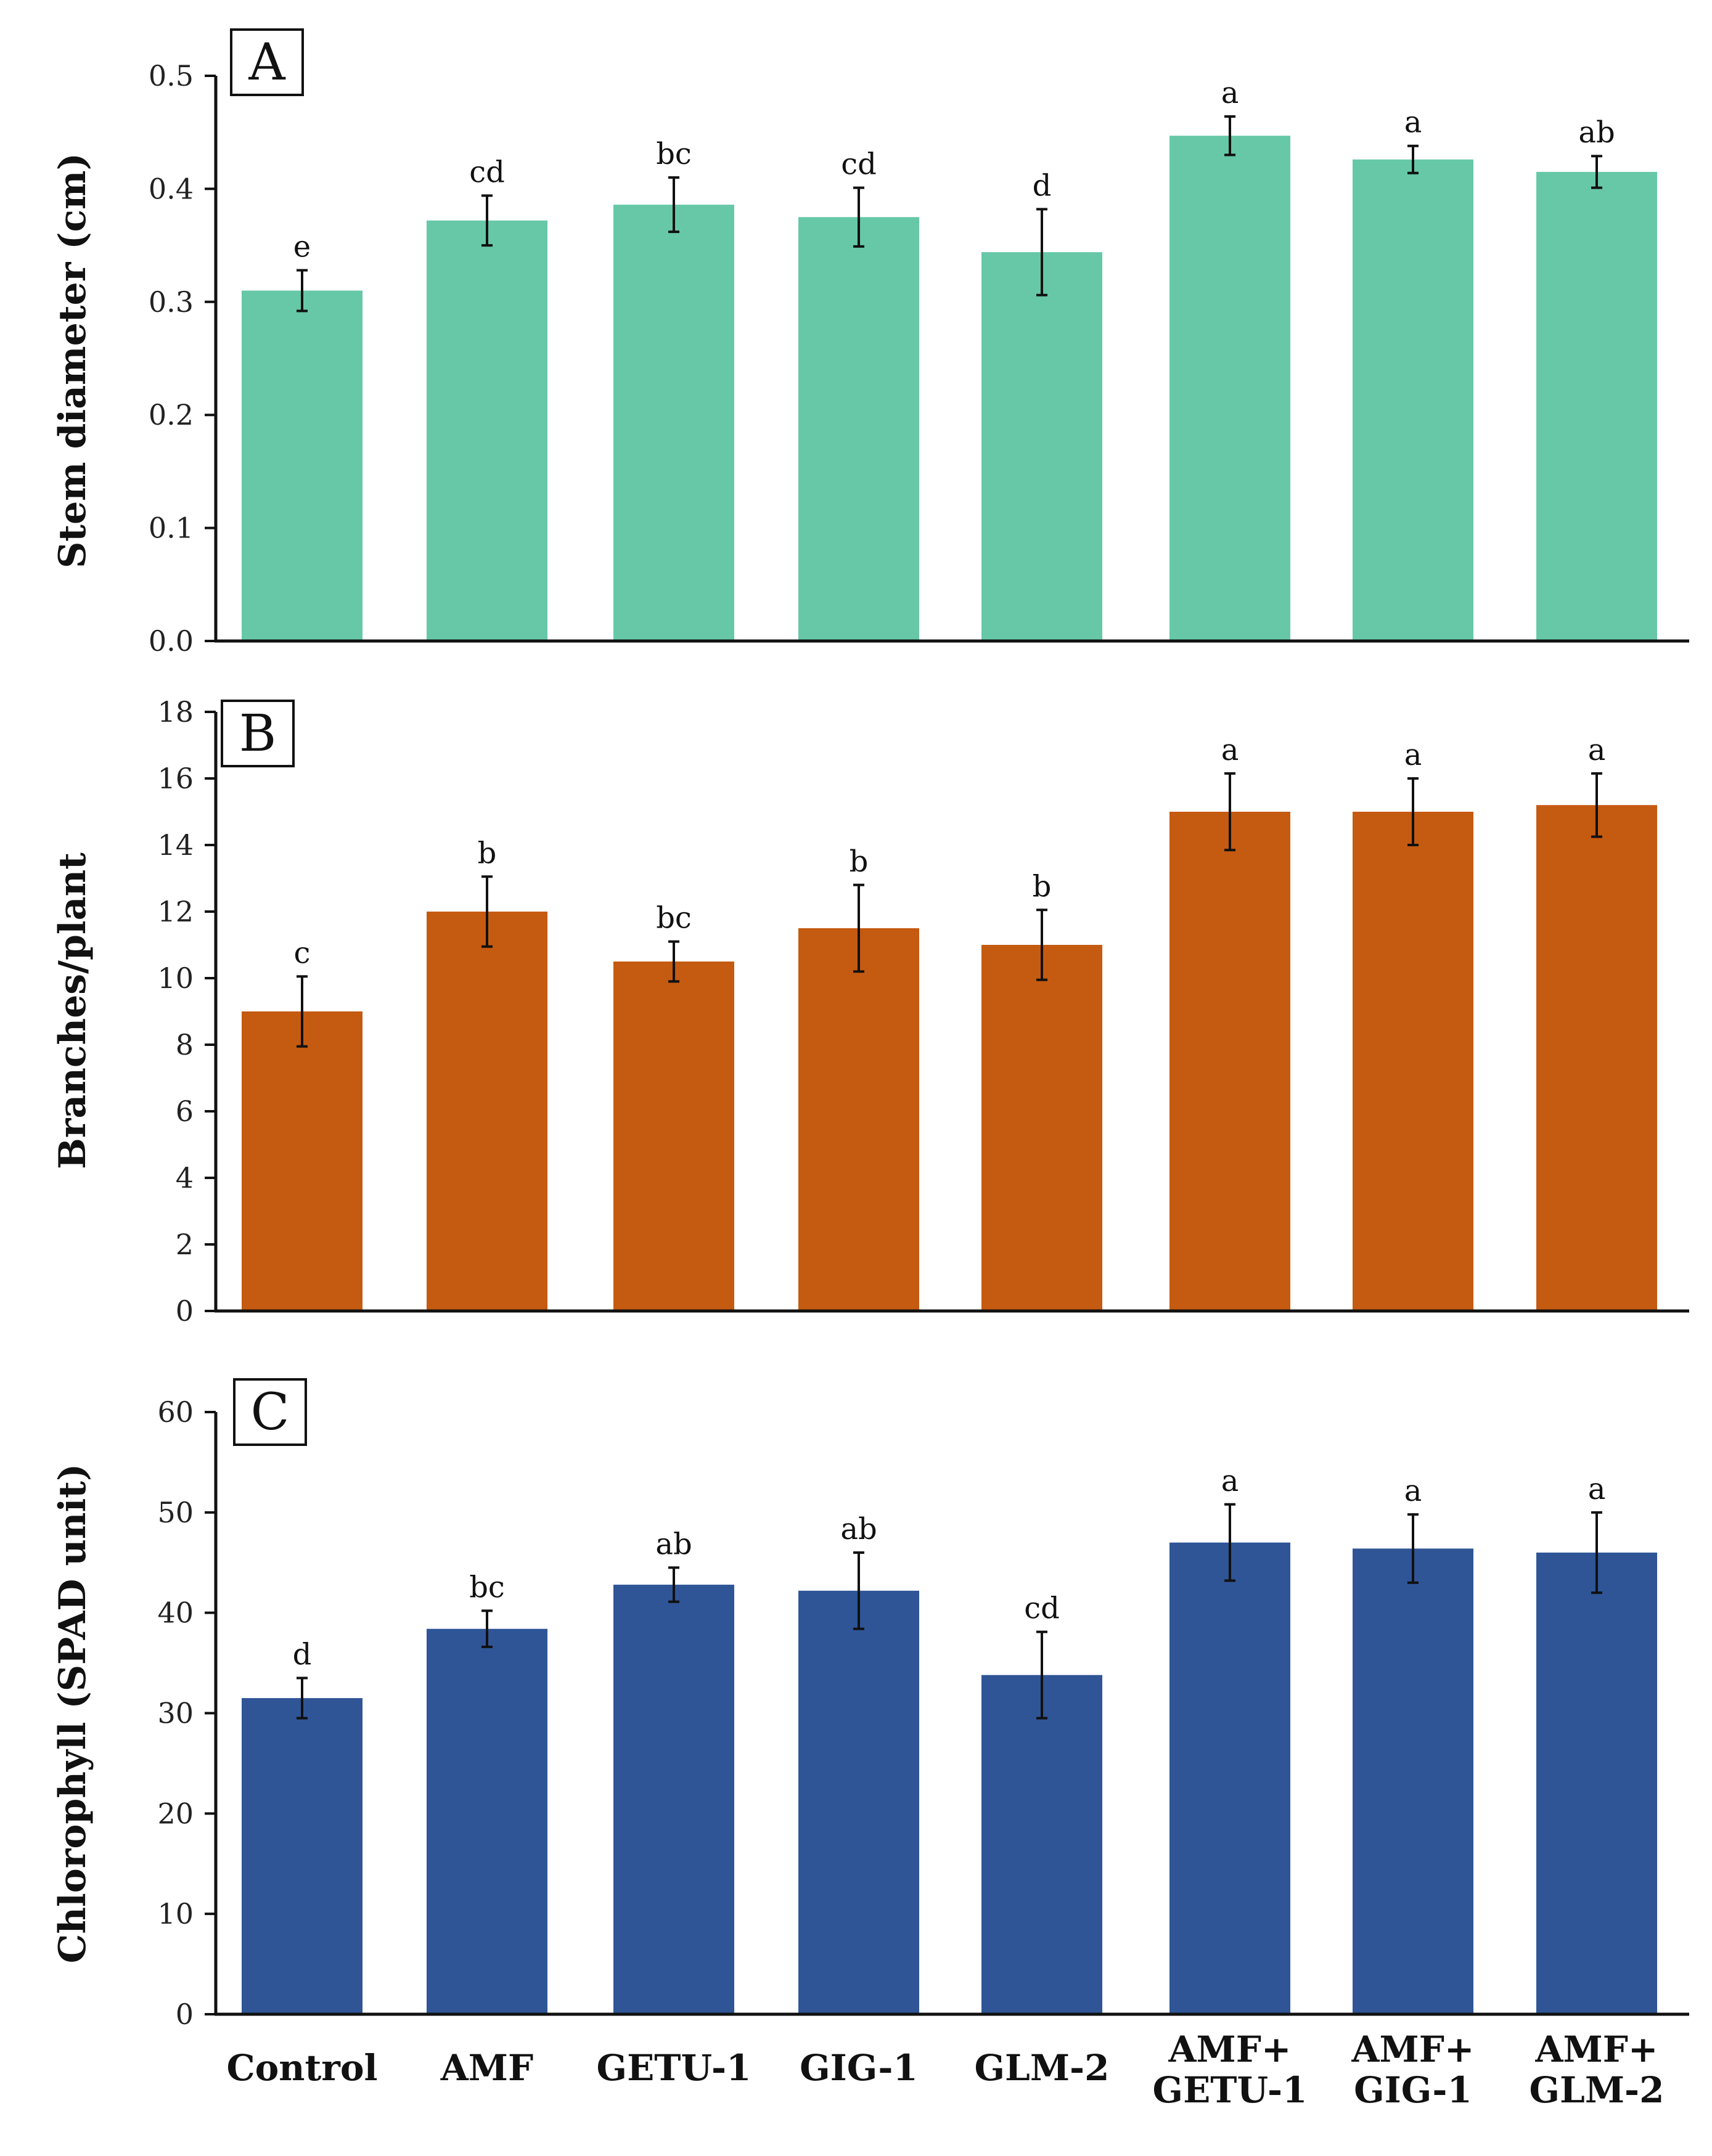  I want to click on significance-letter-8: a, so click(1597, 1489).